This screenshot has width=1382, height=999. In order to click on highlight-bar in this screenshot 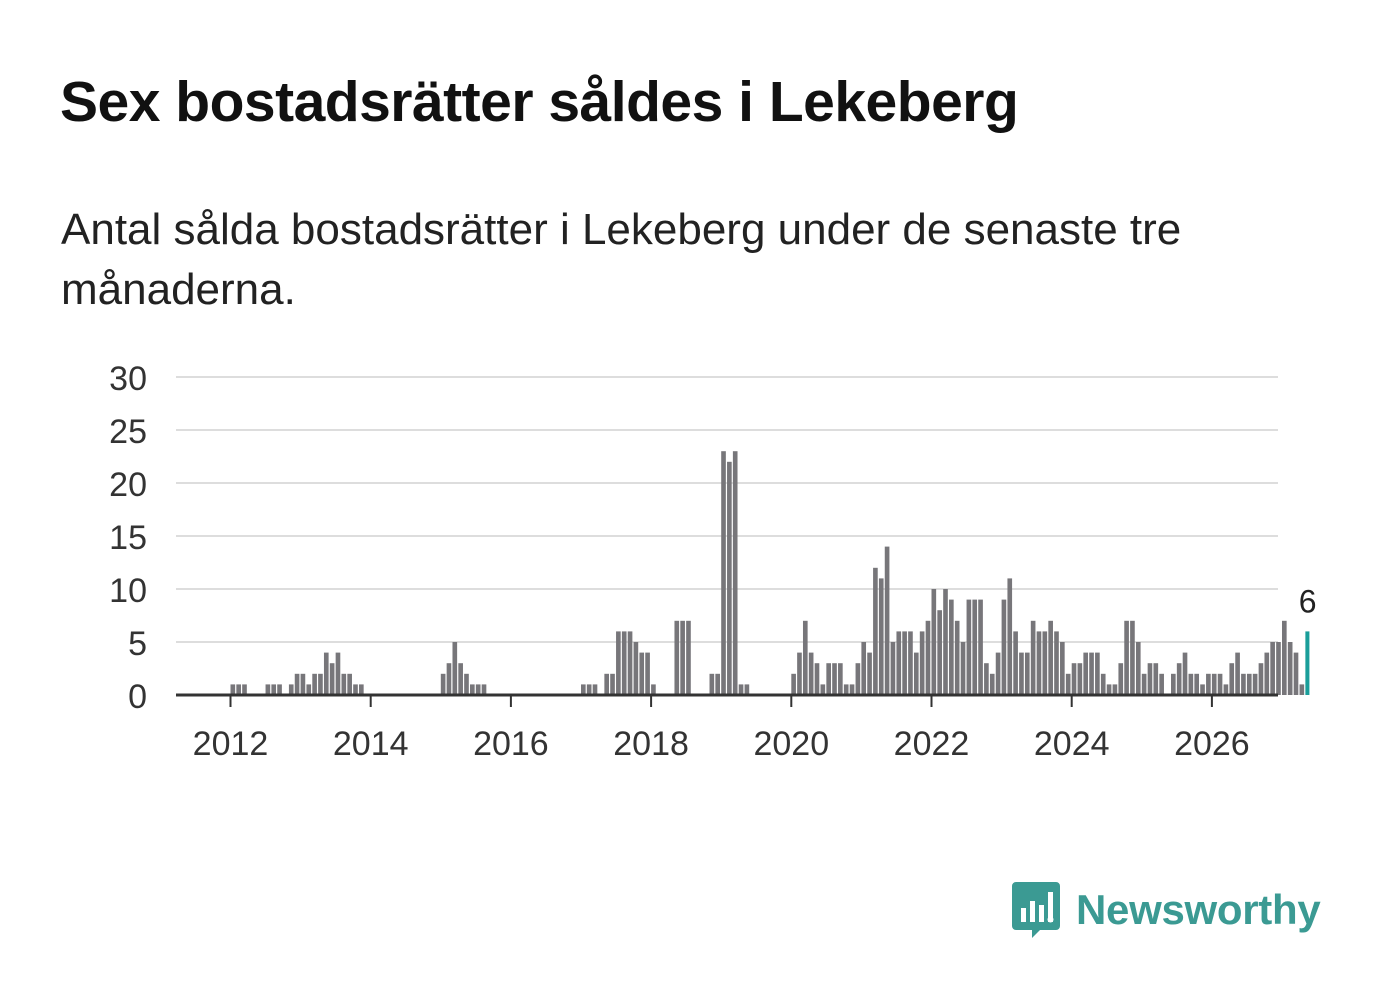, I will do `click(1307, 663)`.